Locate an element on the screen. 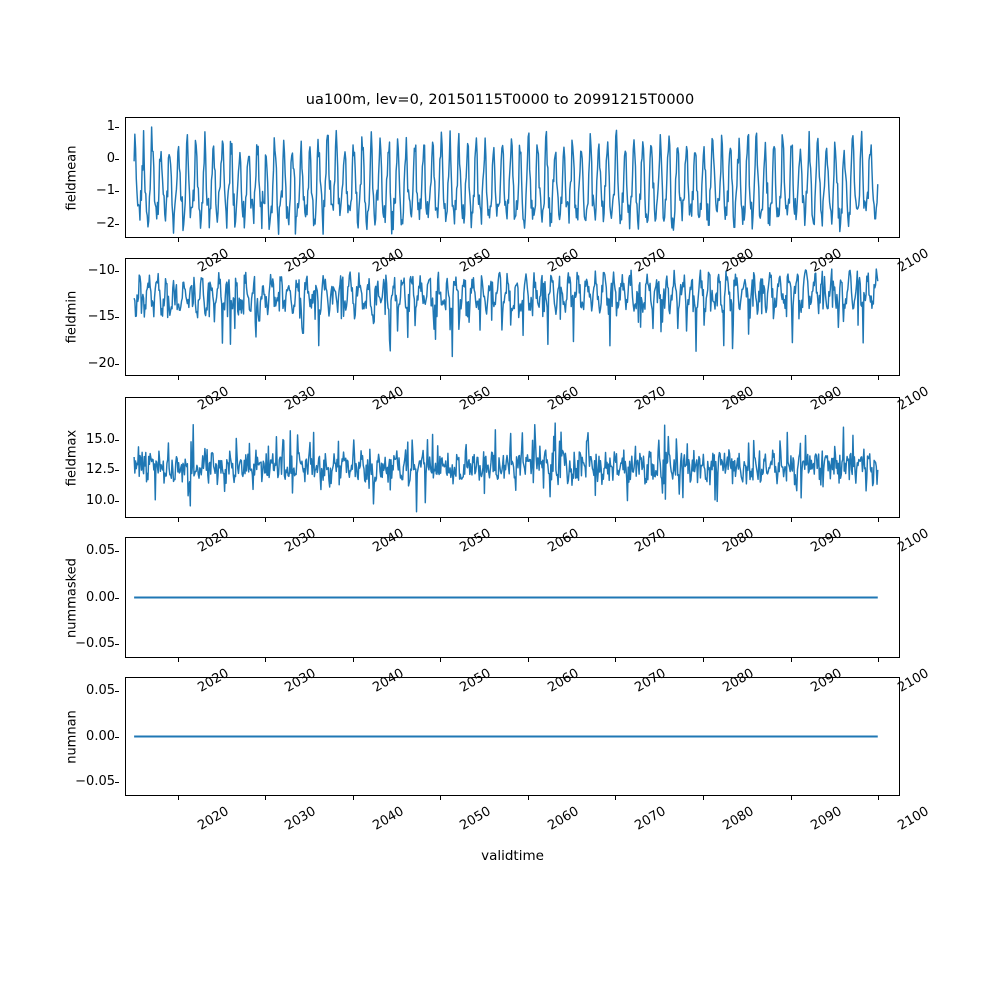 The image size is (1000, 1000). axes-fieldmean is located at coordinates (512, 179).